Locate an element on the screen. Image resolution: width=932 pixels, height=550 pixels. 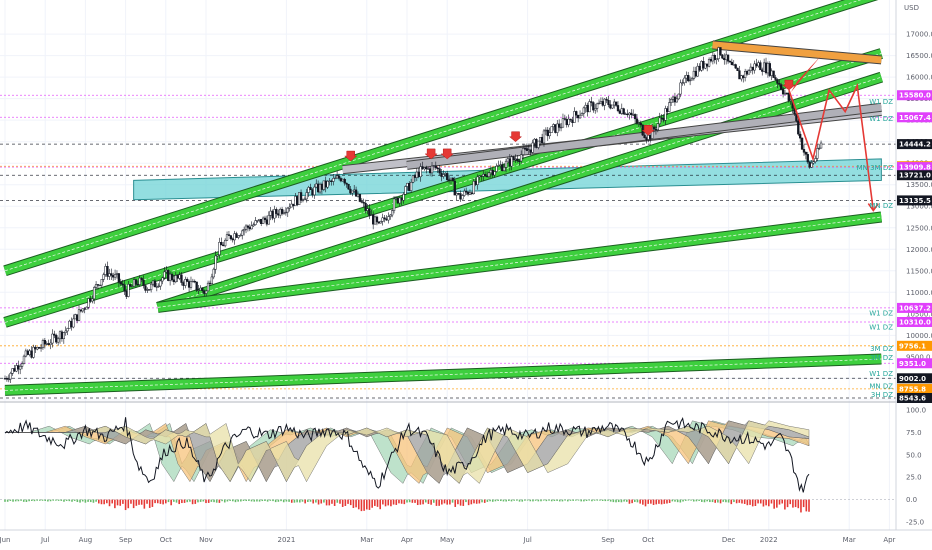
zone-label: W1 DZ is located at coordinates (881, 328).